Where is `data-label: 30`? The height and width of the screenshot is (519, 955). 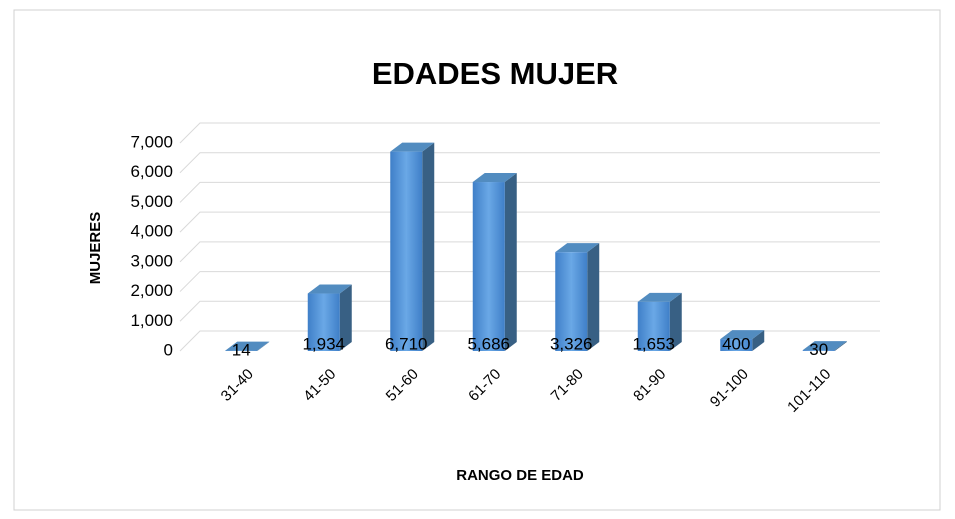 data-label: 30 is located at coordinates (818, 349).